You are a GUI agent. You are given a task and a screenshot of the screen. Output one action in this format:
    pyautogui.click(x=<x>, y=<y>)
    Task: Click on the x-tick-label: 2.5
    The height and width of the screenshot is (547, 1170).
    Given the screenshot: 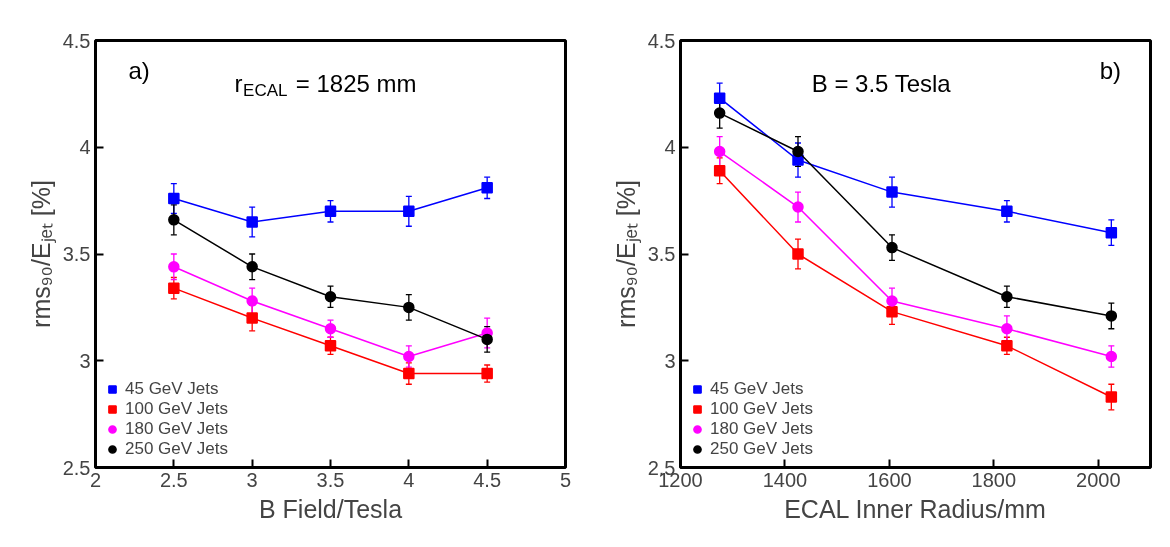 What is the action you would take?
    pyautogui.click(x=173, y=479)
    